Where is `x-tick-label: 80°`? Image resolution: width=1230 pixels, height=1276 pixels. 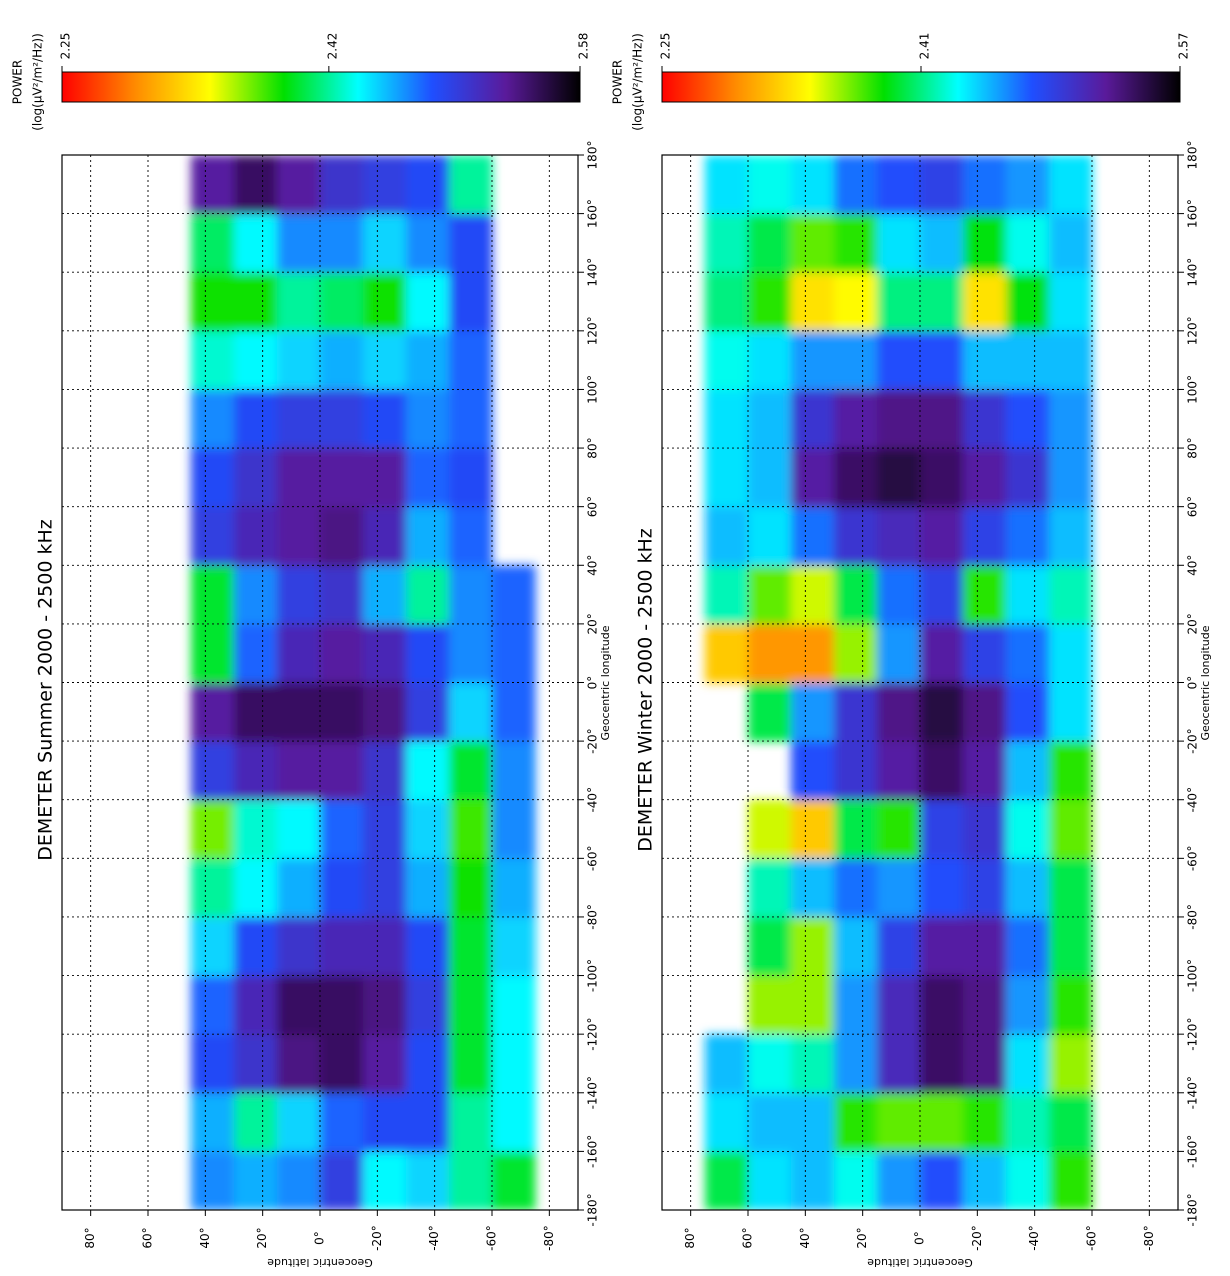
x-tick-label: 80° is located at coordinates (593, 447).